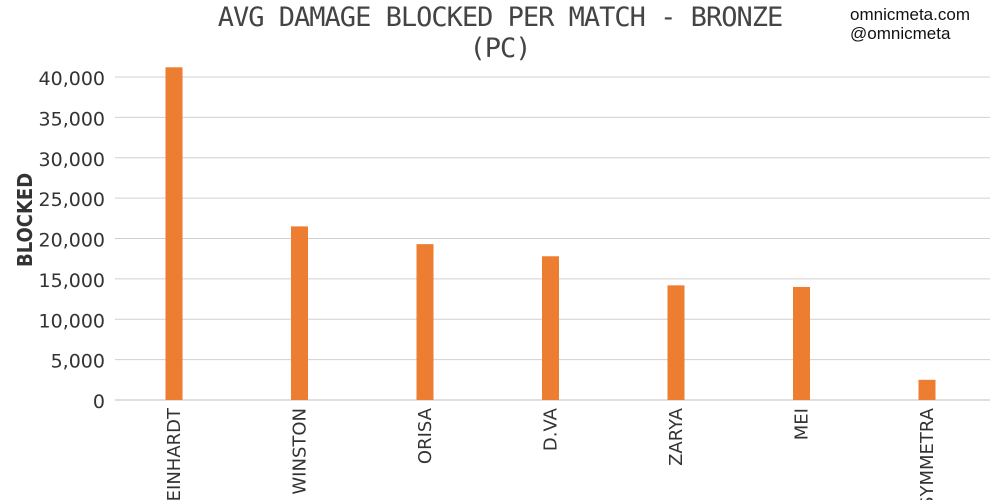  Describe the element at coordinates (72, 281) in the screenshot. I see `y-tick-label: 15,000` at that location.